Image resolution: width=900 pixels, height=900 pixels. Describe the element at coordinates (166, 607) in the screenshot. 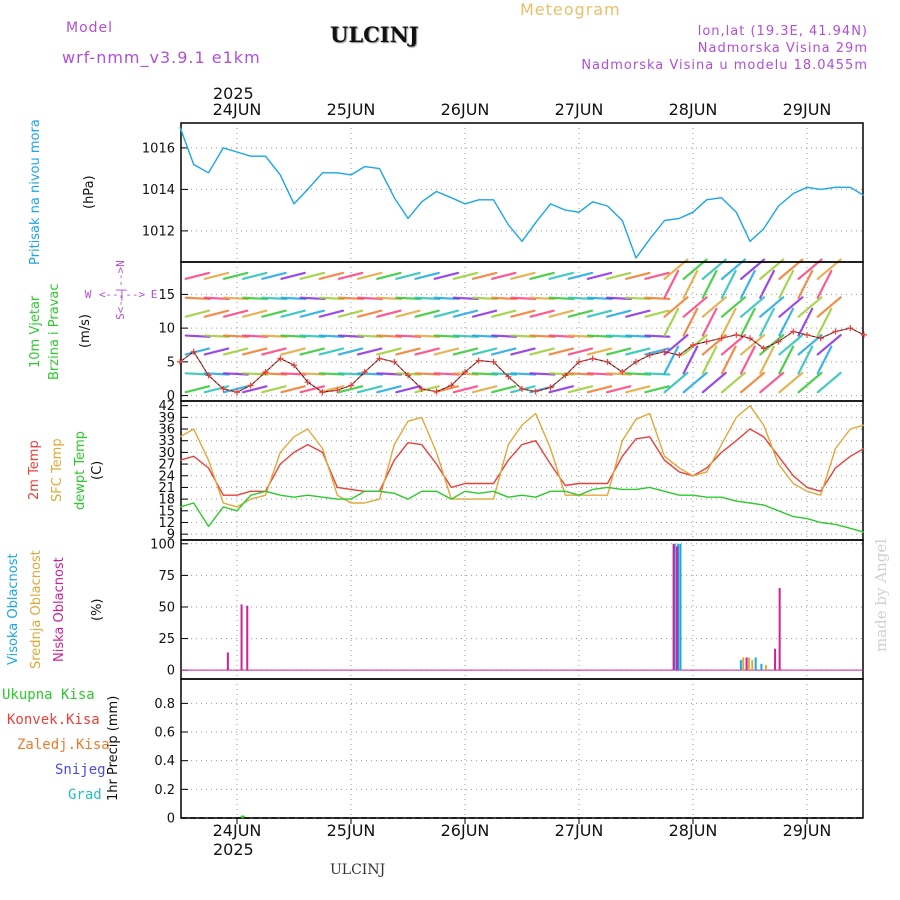

I see `y-tick-label: 50` at that location.